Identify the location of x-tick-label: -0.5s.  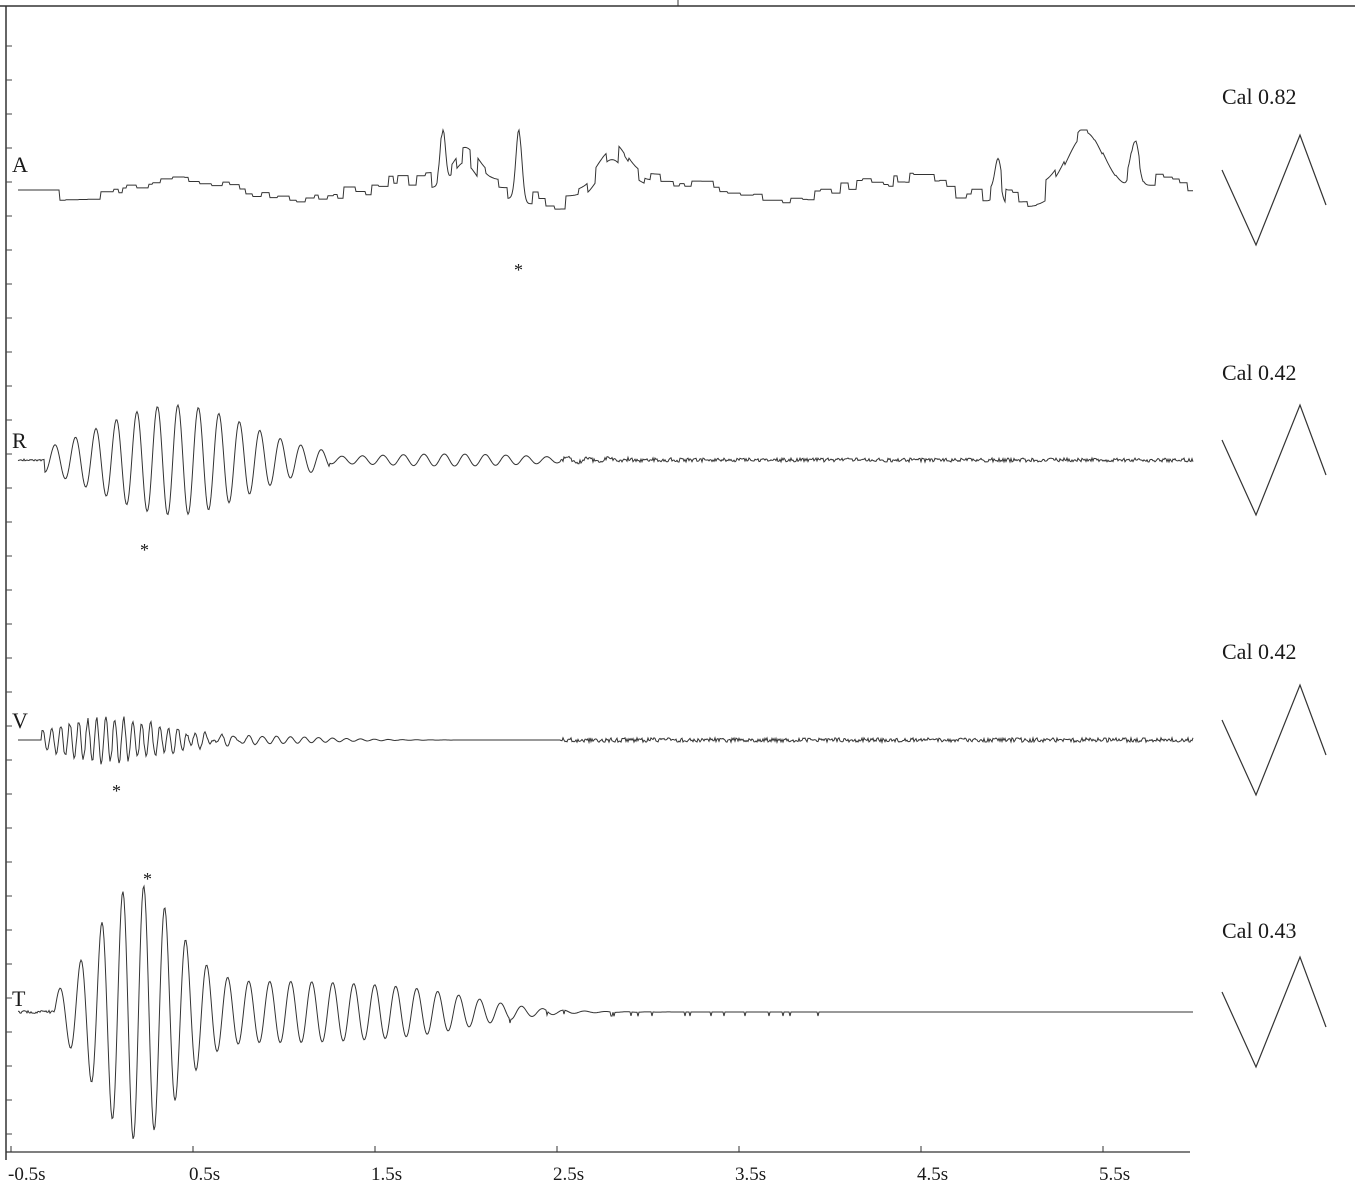
(26, 1174).